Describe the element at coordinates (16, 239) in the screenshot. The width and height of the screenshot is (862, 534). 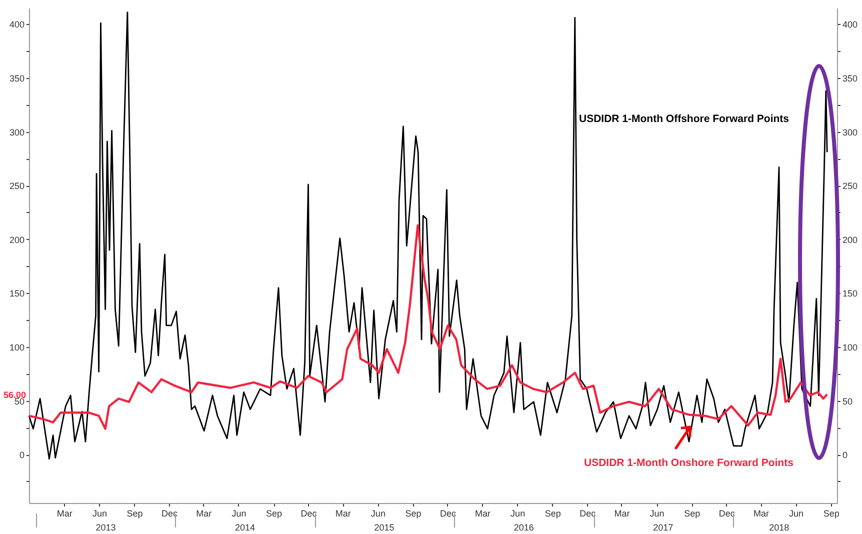
I see `y-tick-label: 200` at that location.